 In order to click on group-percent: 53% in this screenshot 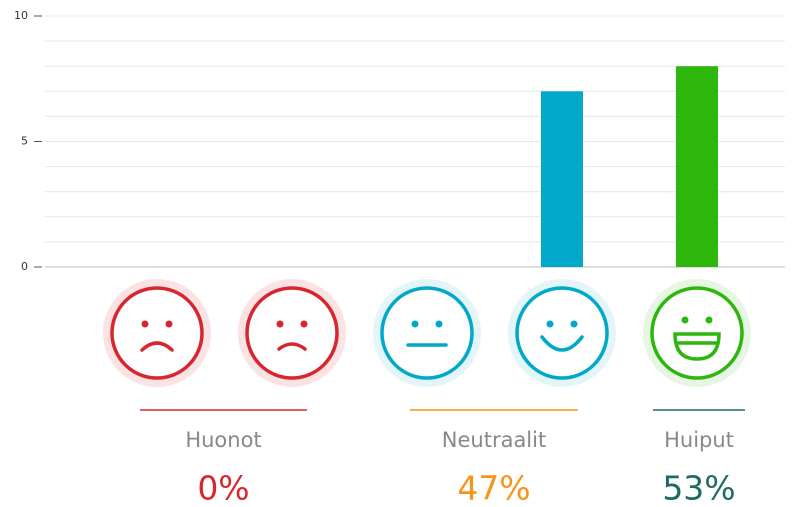, I will do `click(698, 488)`.